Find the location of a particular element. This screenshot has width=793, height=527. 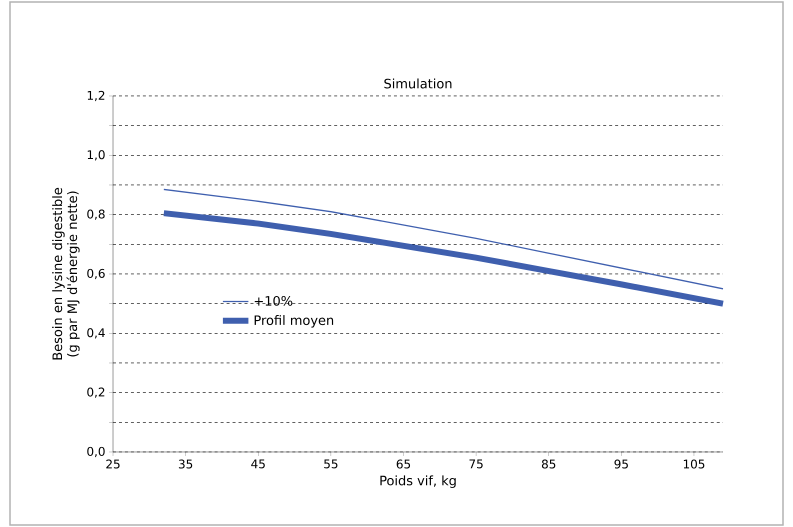

y-tick-label: 0,8 is located at coordinates (96, 215).